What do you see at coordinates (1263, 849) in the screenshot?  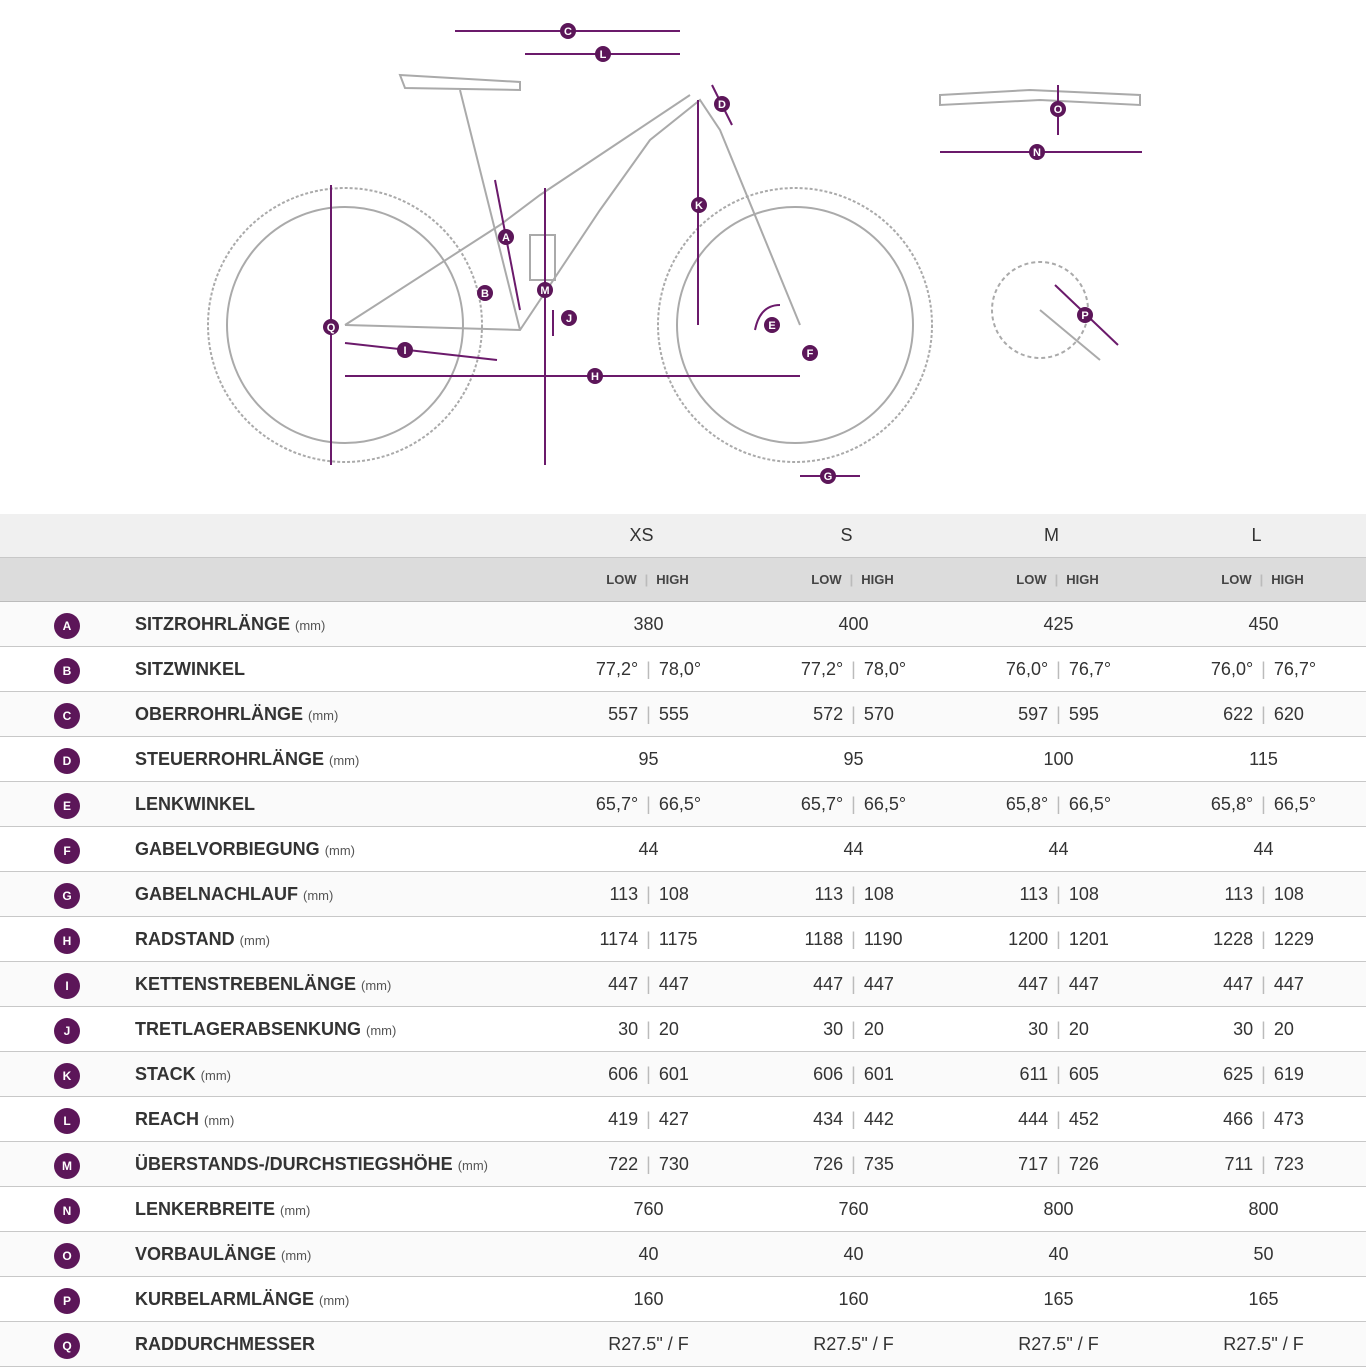 I see `value: 44` at bounding box center [1263, 849].